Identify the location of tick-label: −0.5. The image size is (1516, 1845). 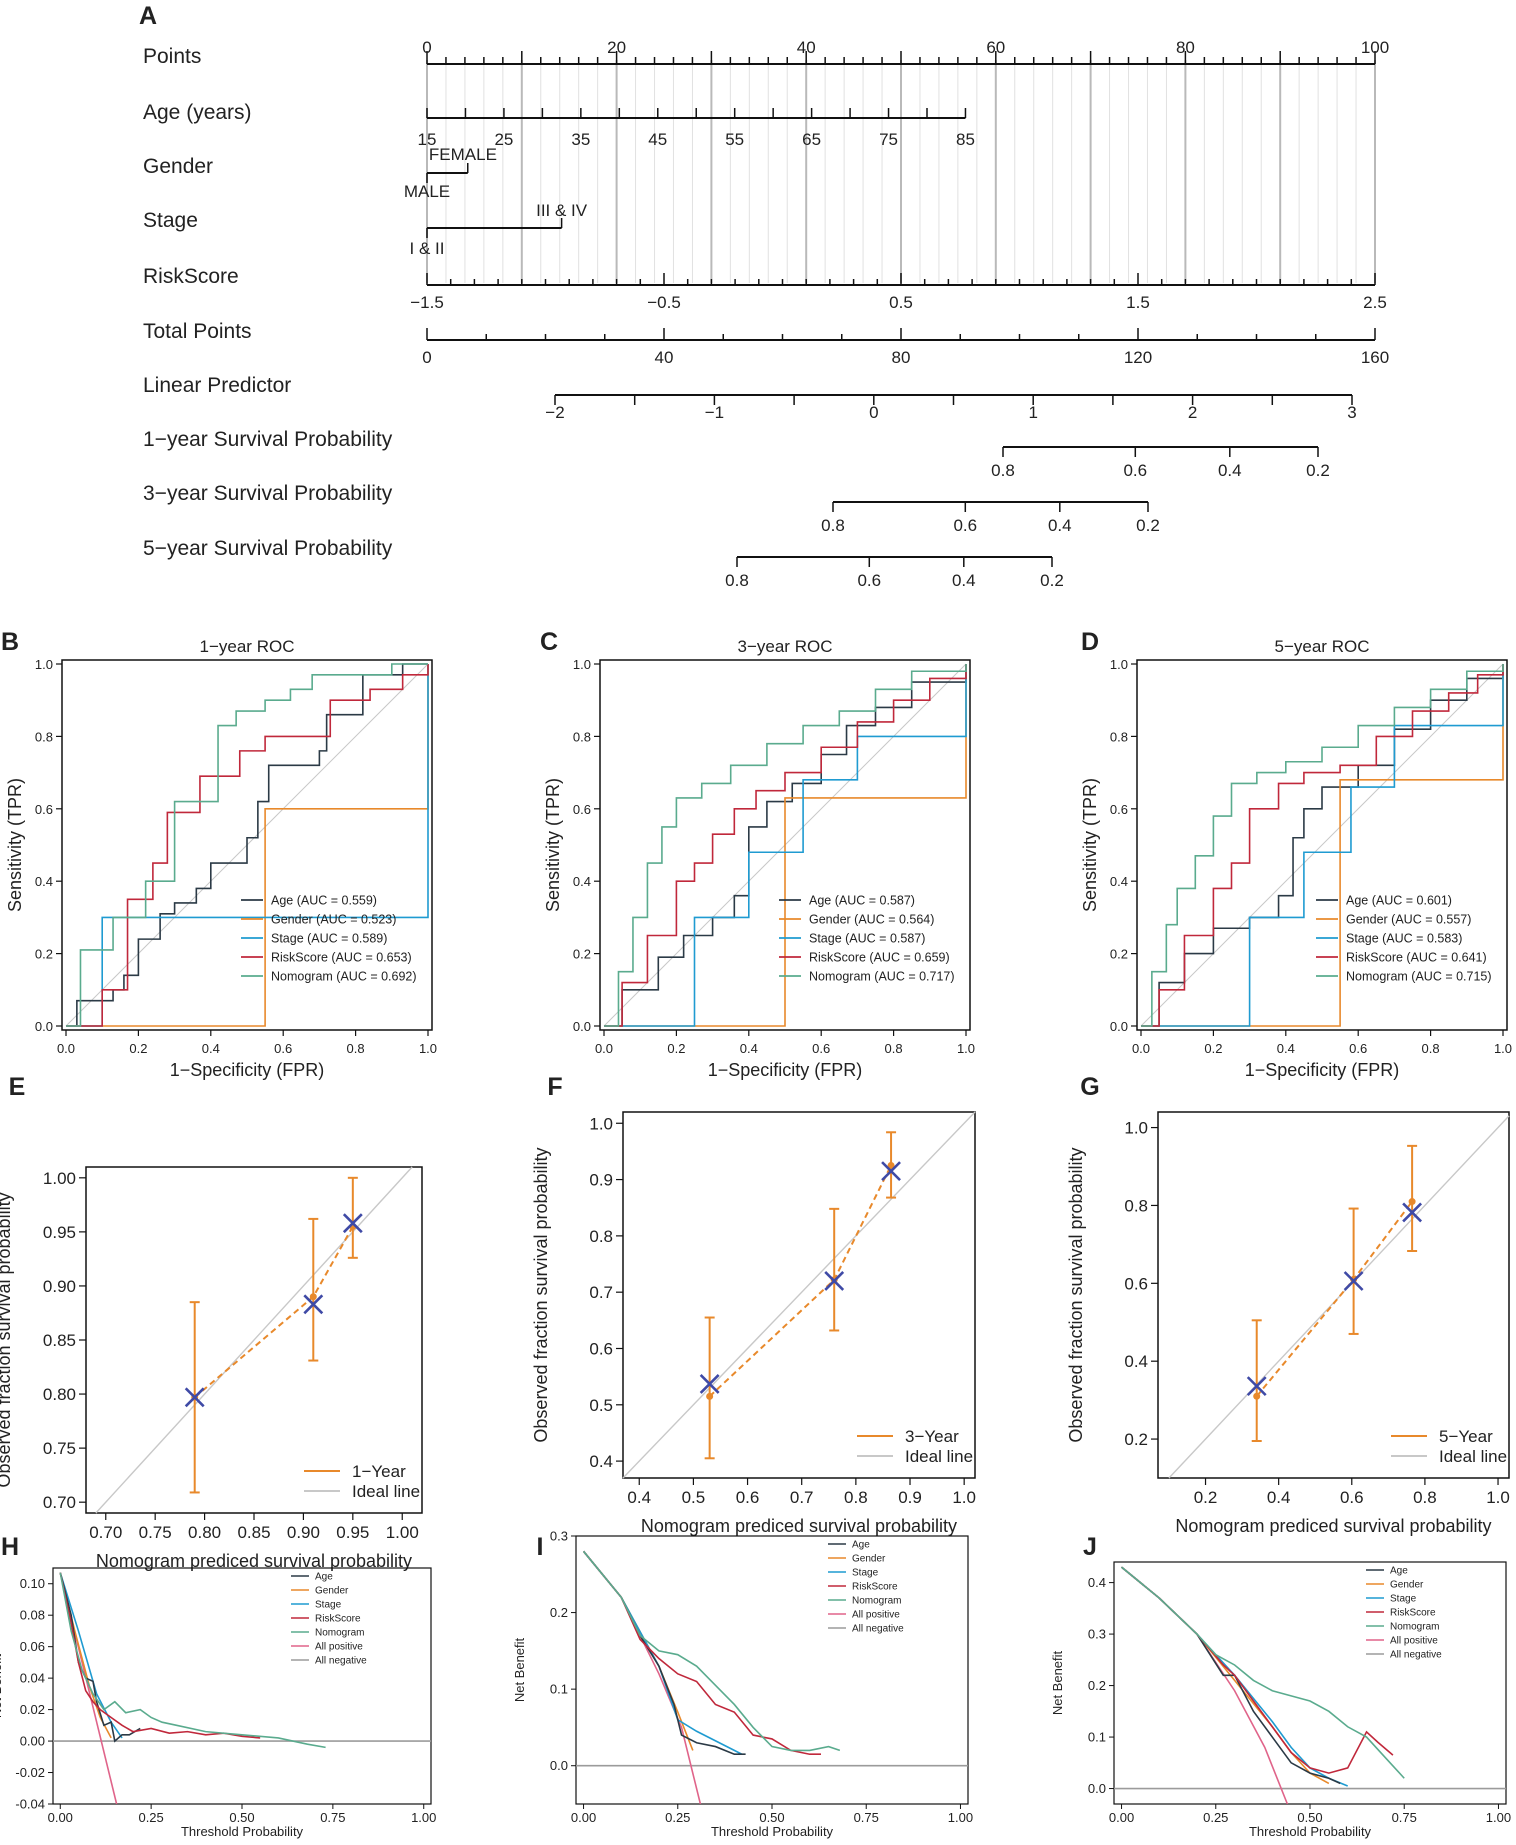
(664, 302).